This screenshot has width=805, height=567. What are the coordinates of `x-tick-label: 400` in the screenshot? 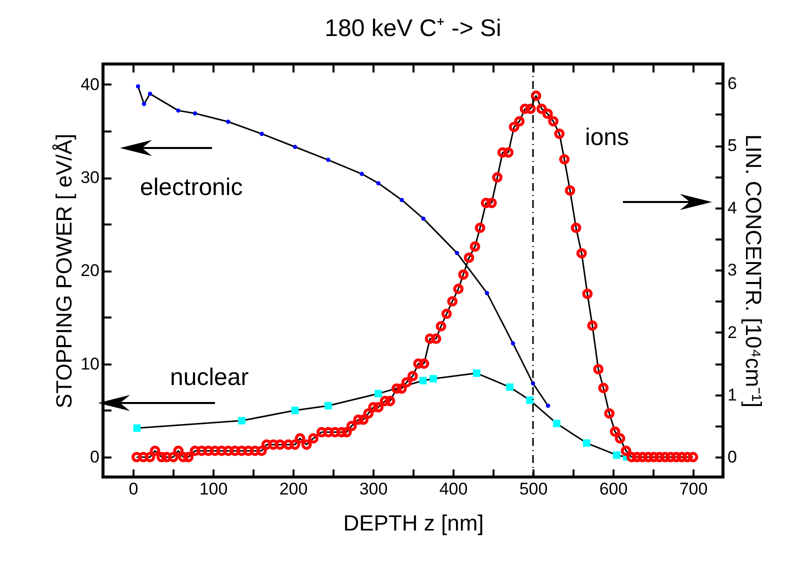 It's located at (453, 489).